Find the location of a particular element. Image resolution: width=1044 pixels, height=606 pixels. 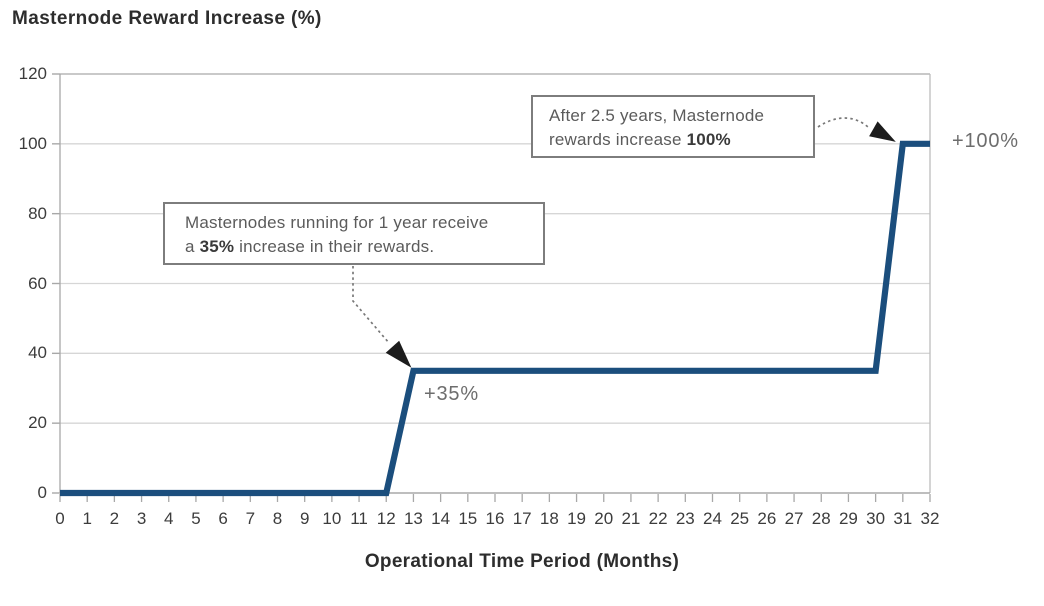

x-tick-label-13: 13 is located at coordinates (413, 518).